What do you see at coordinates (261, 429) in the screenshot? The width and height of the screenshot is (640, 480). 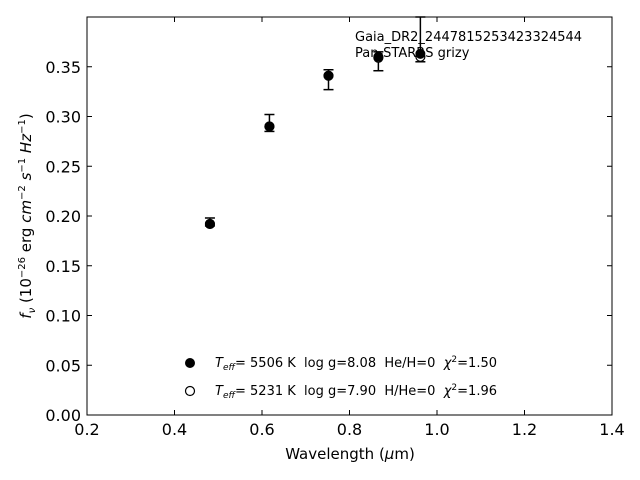 I see `x-tick-label: 0.6` at bounding box center [261, 429].